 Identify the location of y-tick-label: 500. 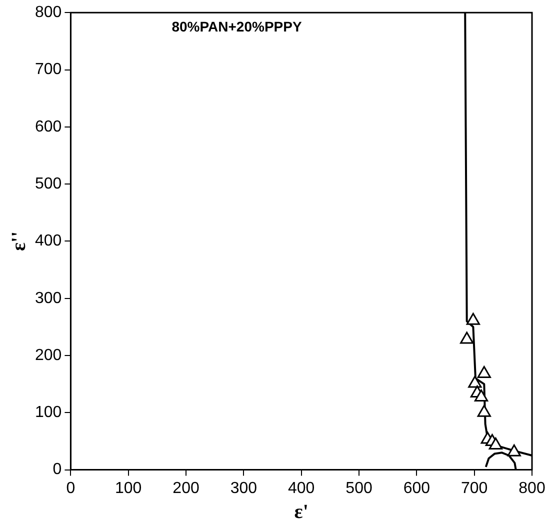
(48, 183).